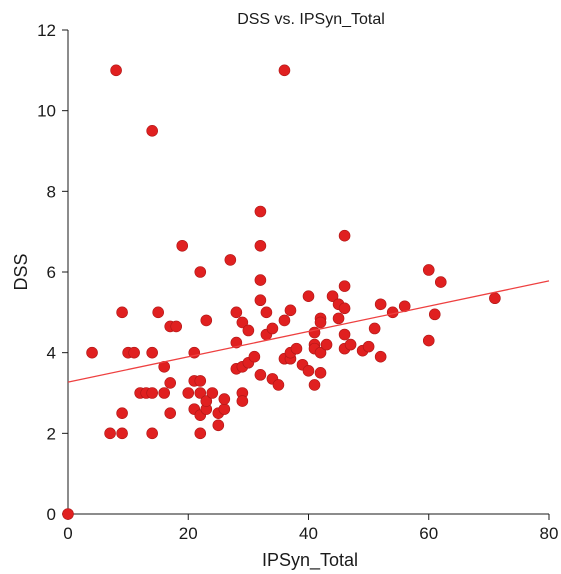  What do you see at coordinates (428, 533) in the screenshot?
I see `x-tick-label: 60` at bounding box center [428, 533].